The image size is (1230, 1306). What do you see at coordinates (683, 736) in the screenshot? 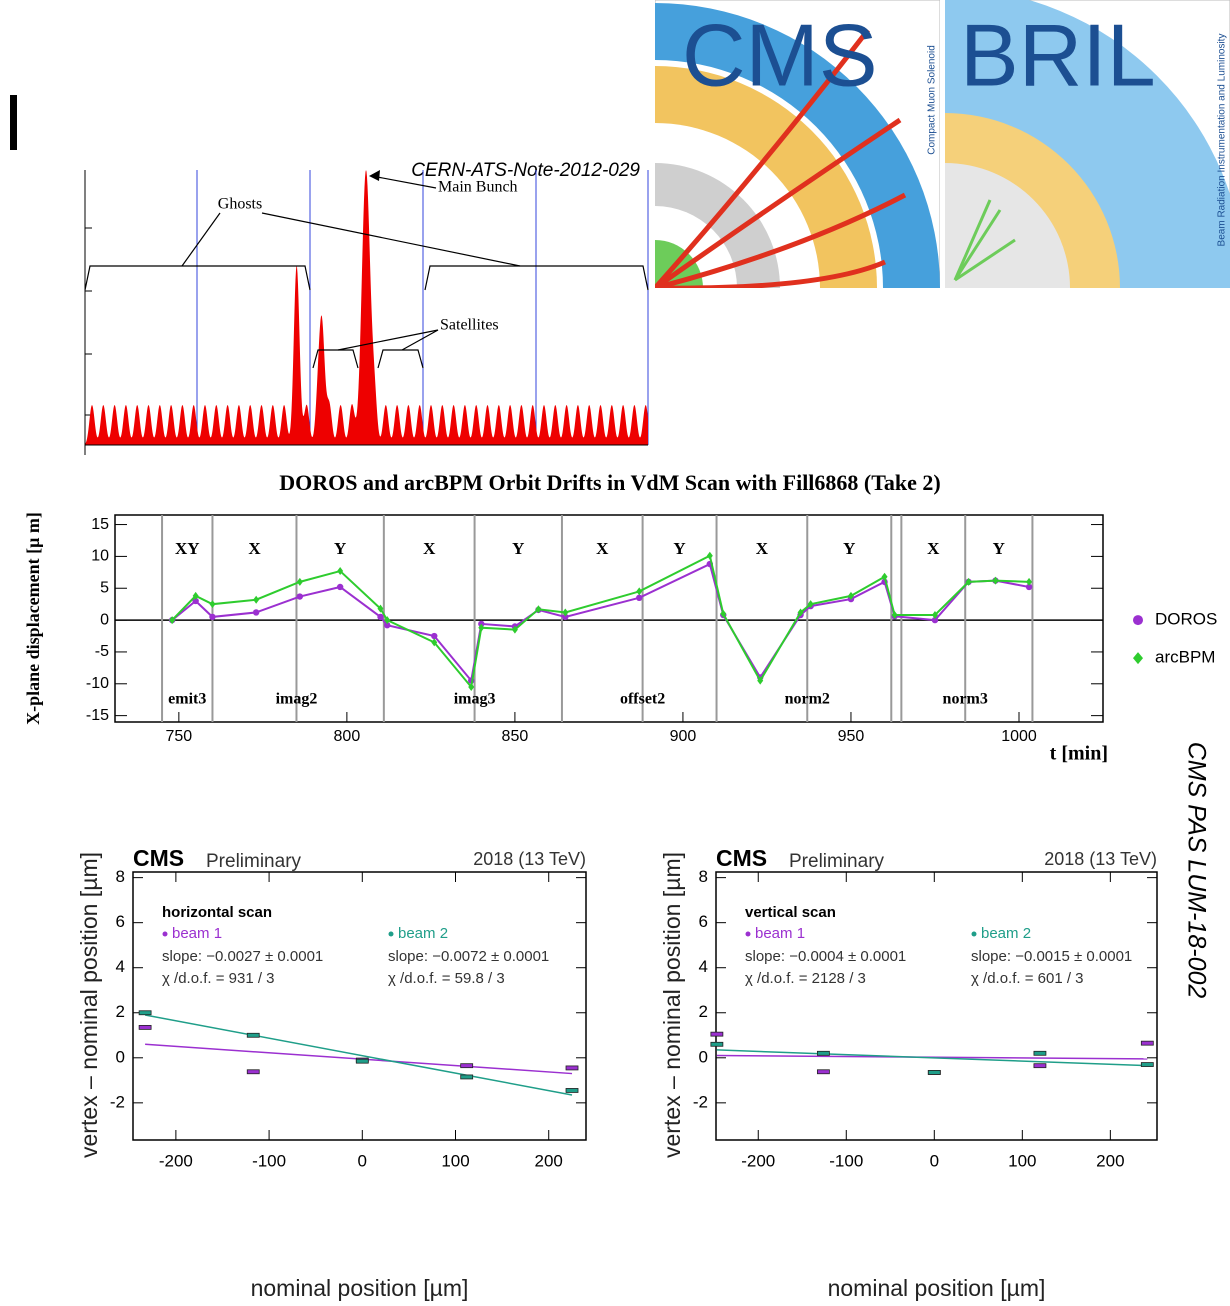
I see `x-tick-label: 900` at bounding box center [683, 736].